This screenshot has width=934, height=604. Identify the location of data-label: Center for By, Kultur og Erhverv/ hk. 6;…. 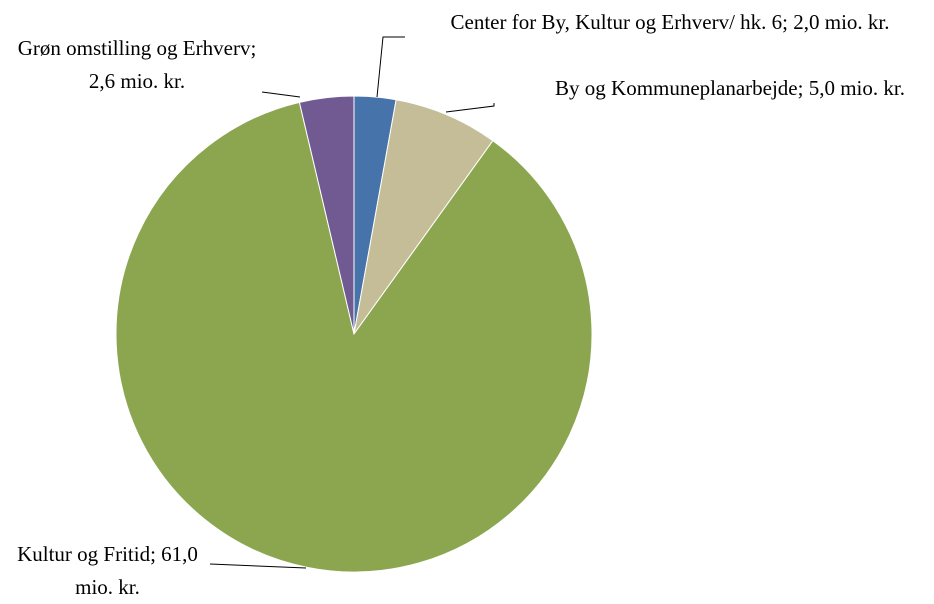
(670, 22).